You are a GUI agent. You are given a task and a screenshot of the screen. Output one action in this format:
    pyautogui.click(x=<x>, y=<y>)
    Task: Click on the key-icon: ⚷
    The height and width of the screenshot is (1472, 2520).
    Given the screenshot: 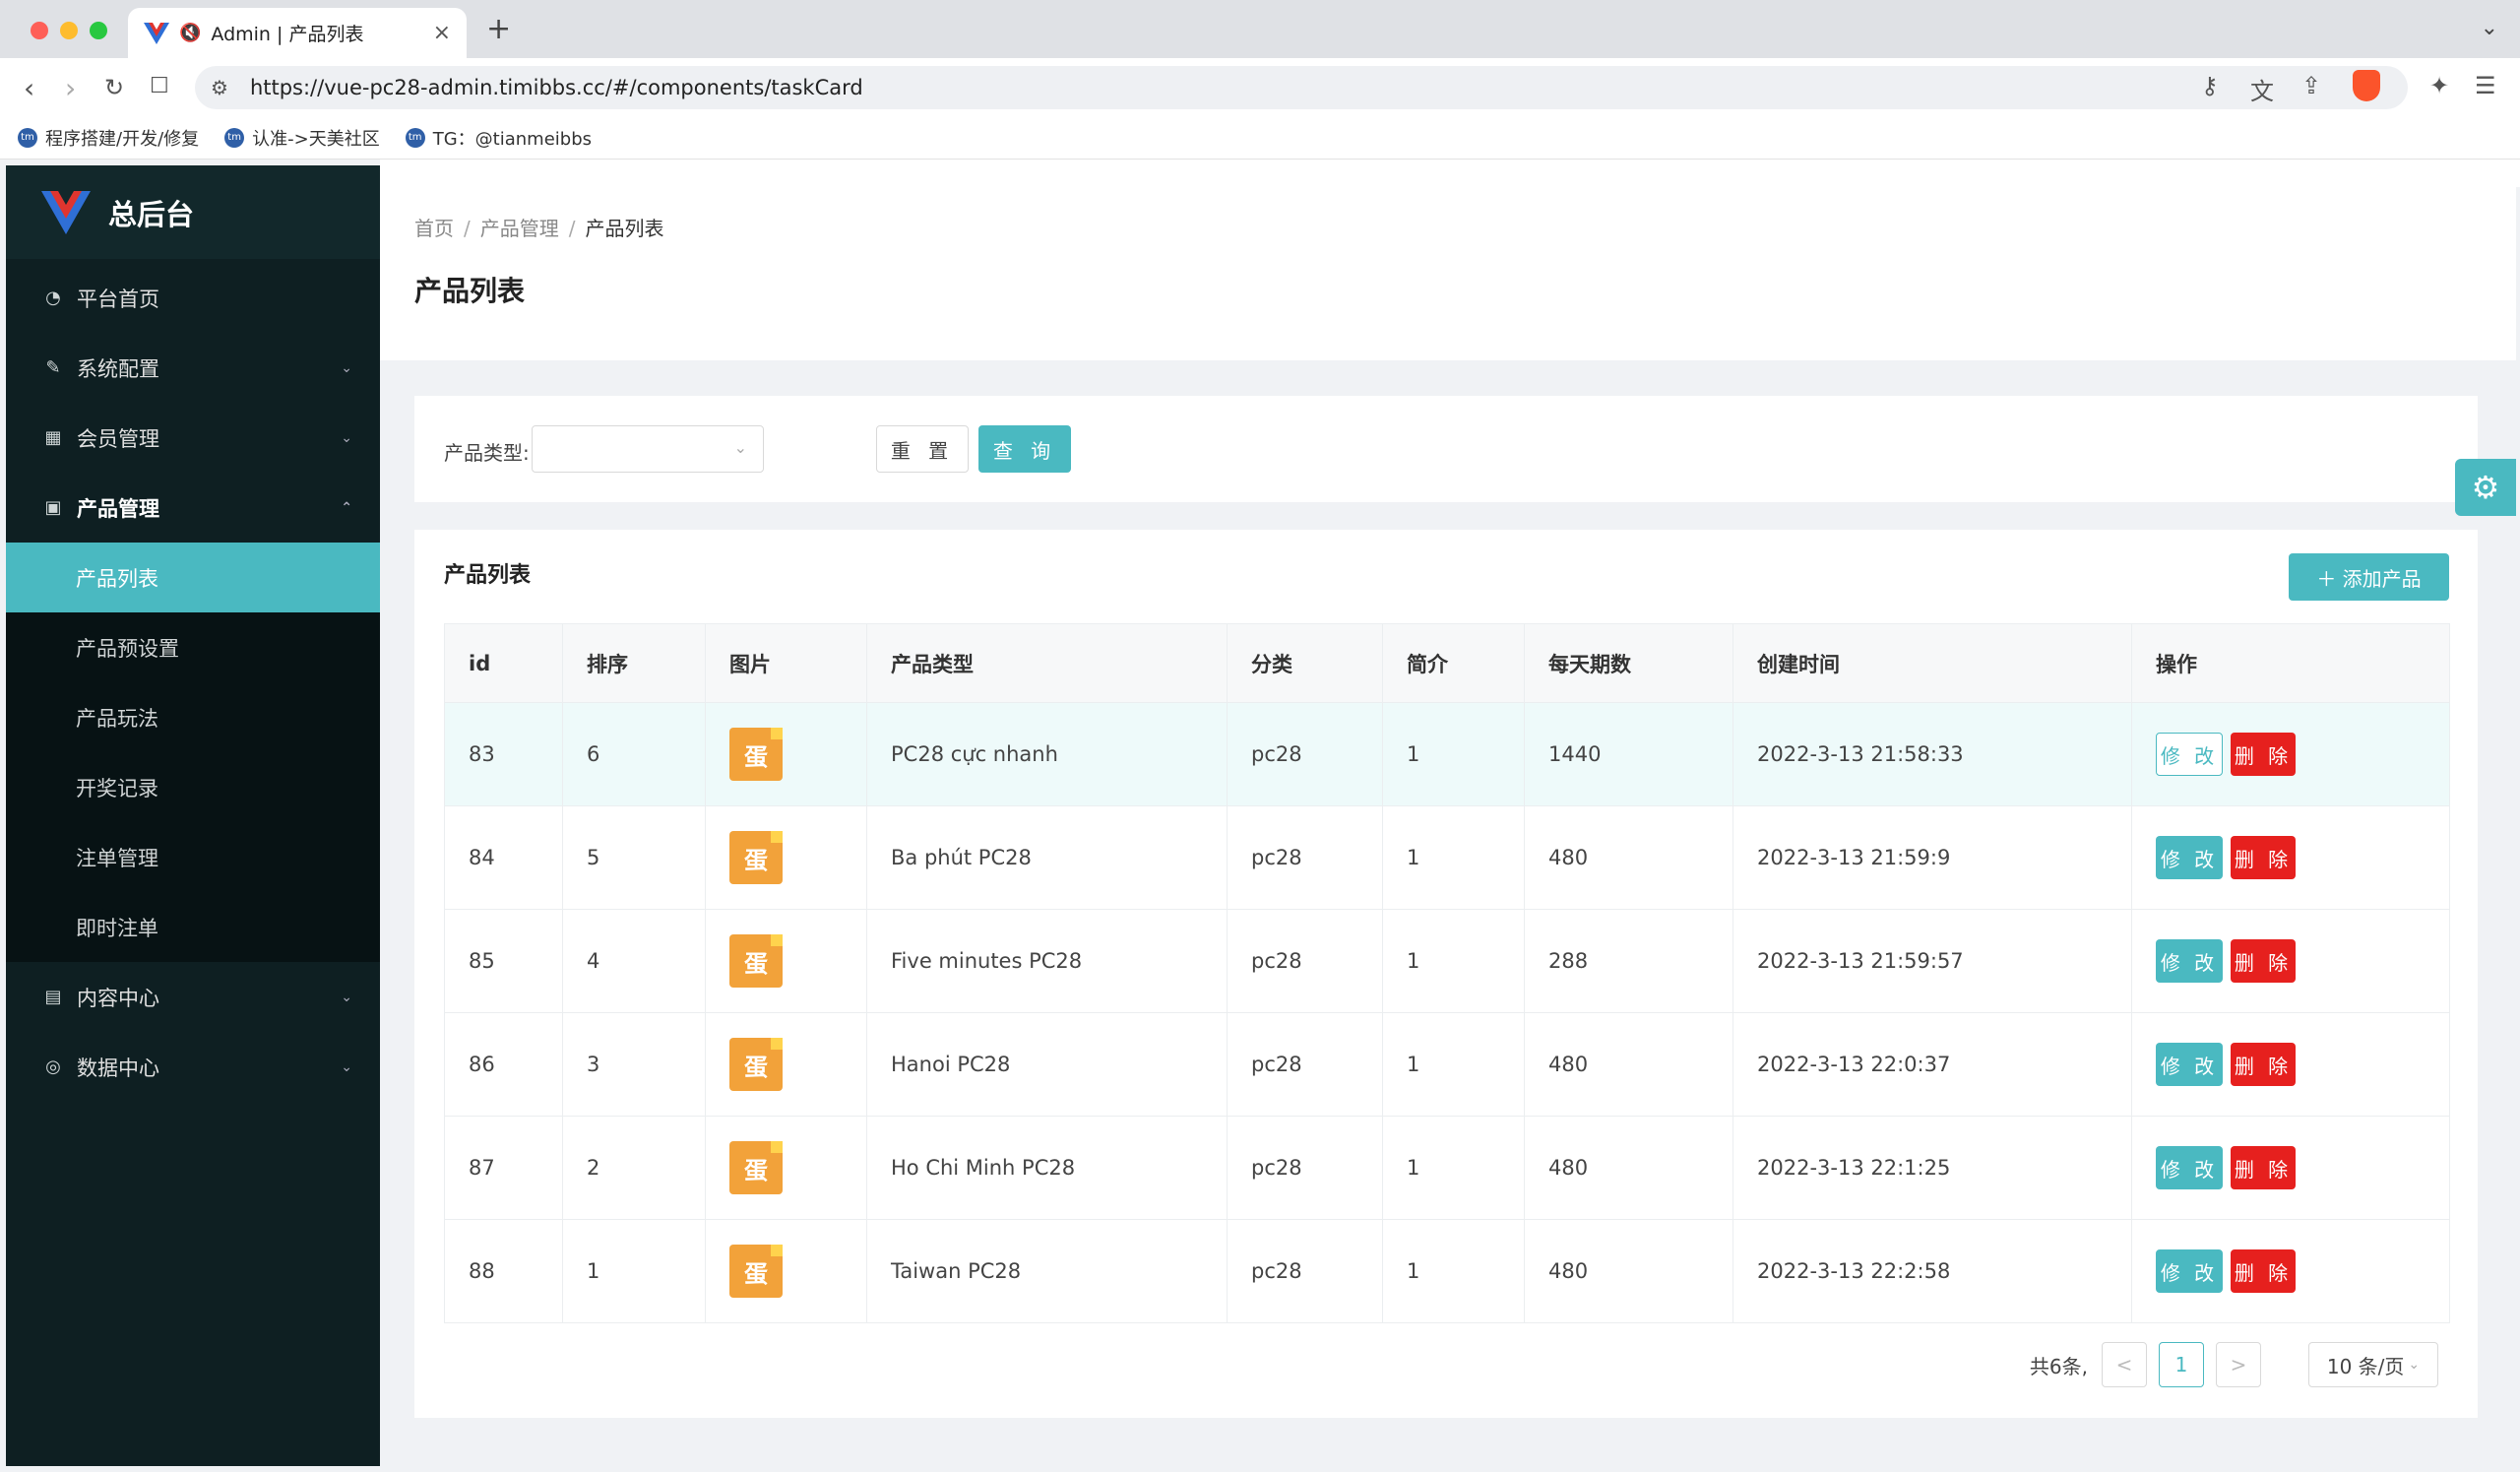 What is the action you would take?
    pyautogui.click(x=2210, y=85)
    